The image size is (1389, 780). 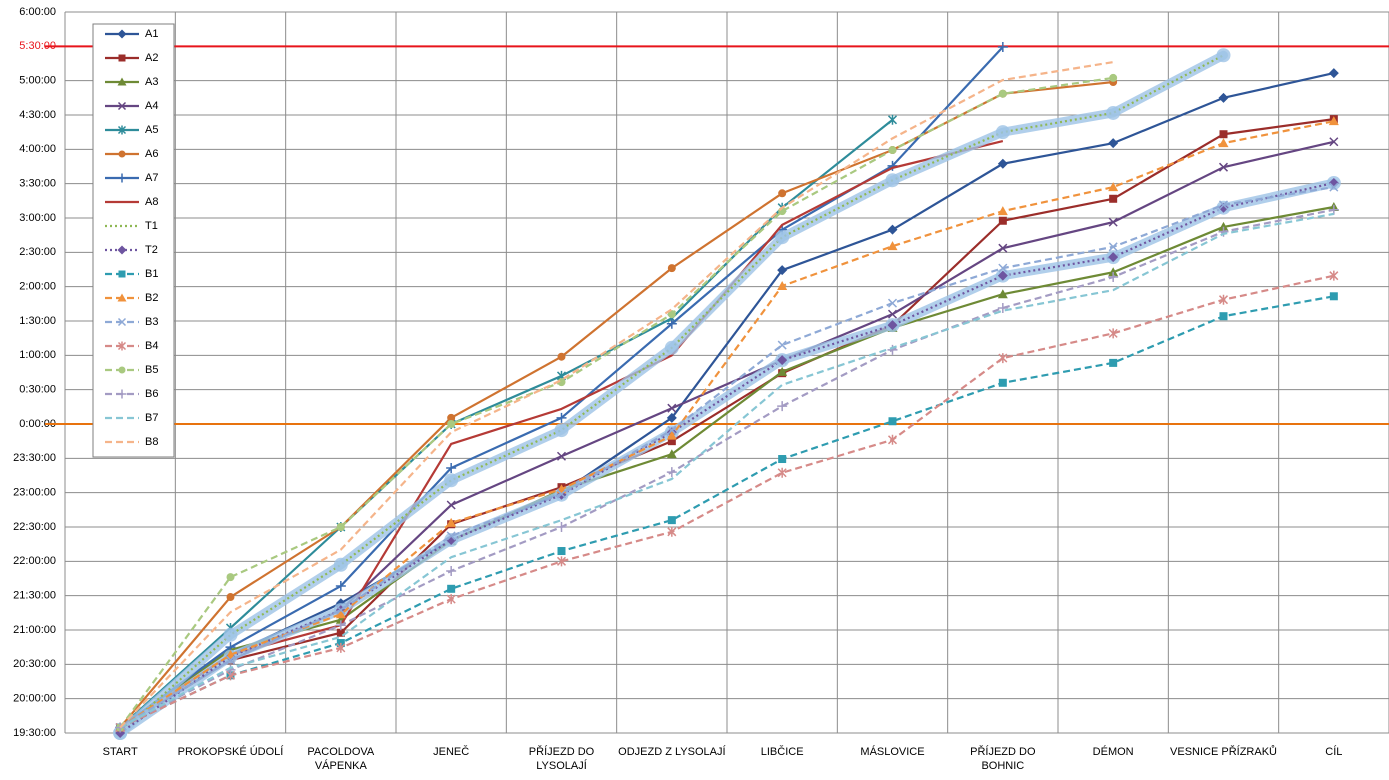 What do you see at coordinates (151, 346) in the screenshot?
I see `legend-label: B4` at bounding box center [151, 346].